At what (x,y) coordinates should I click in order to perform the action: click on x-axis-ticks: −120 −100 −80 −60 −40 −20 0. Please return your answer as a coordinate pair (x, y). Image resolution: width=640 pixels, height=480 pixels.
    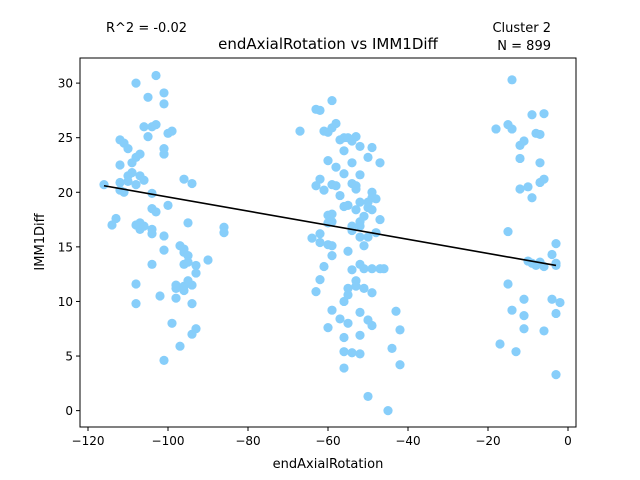
    Looking at the image, I should click on (322, 437).